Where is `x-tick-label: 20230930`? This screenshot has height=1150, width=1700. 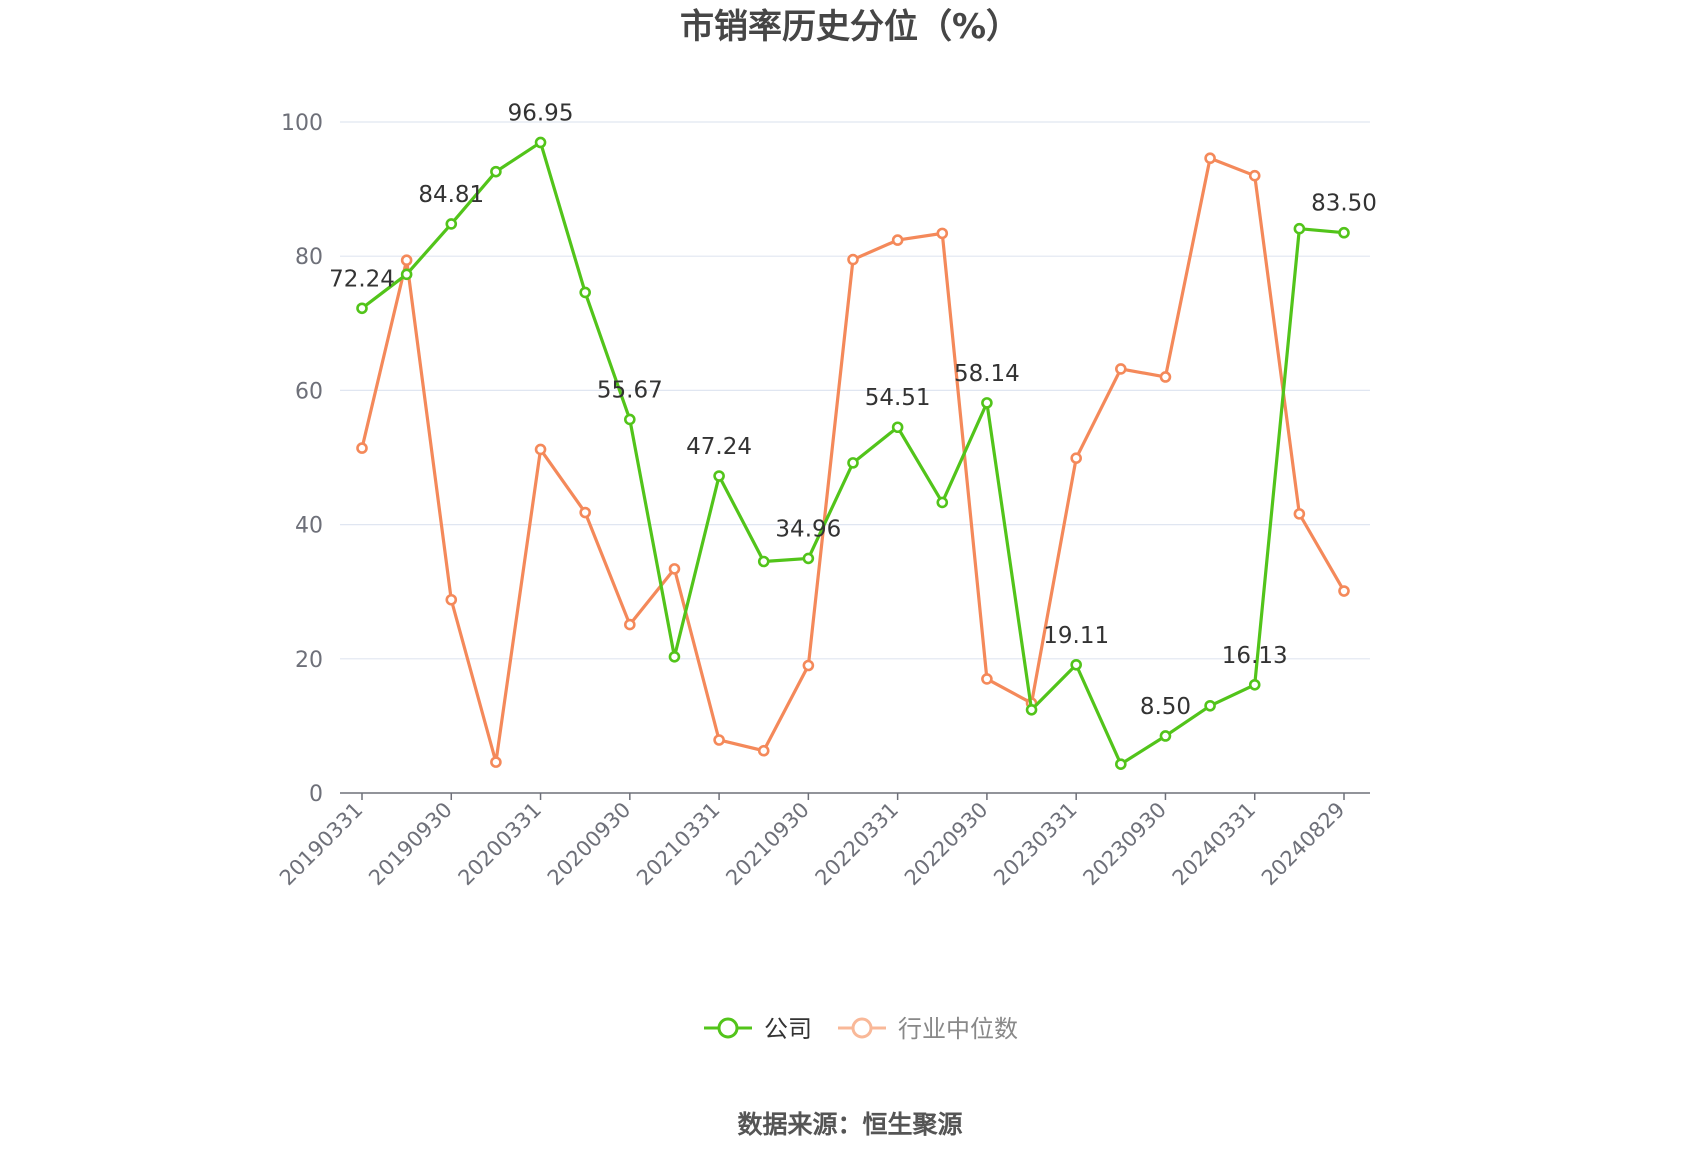
x-tick-label: 20230930 is located at coordinates (1124, 844).